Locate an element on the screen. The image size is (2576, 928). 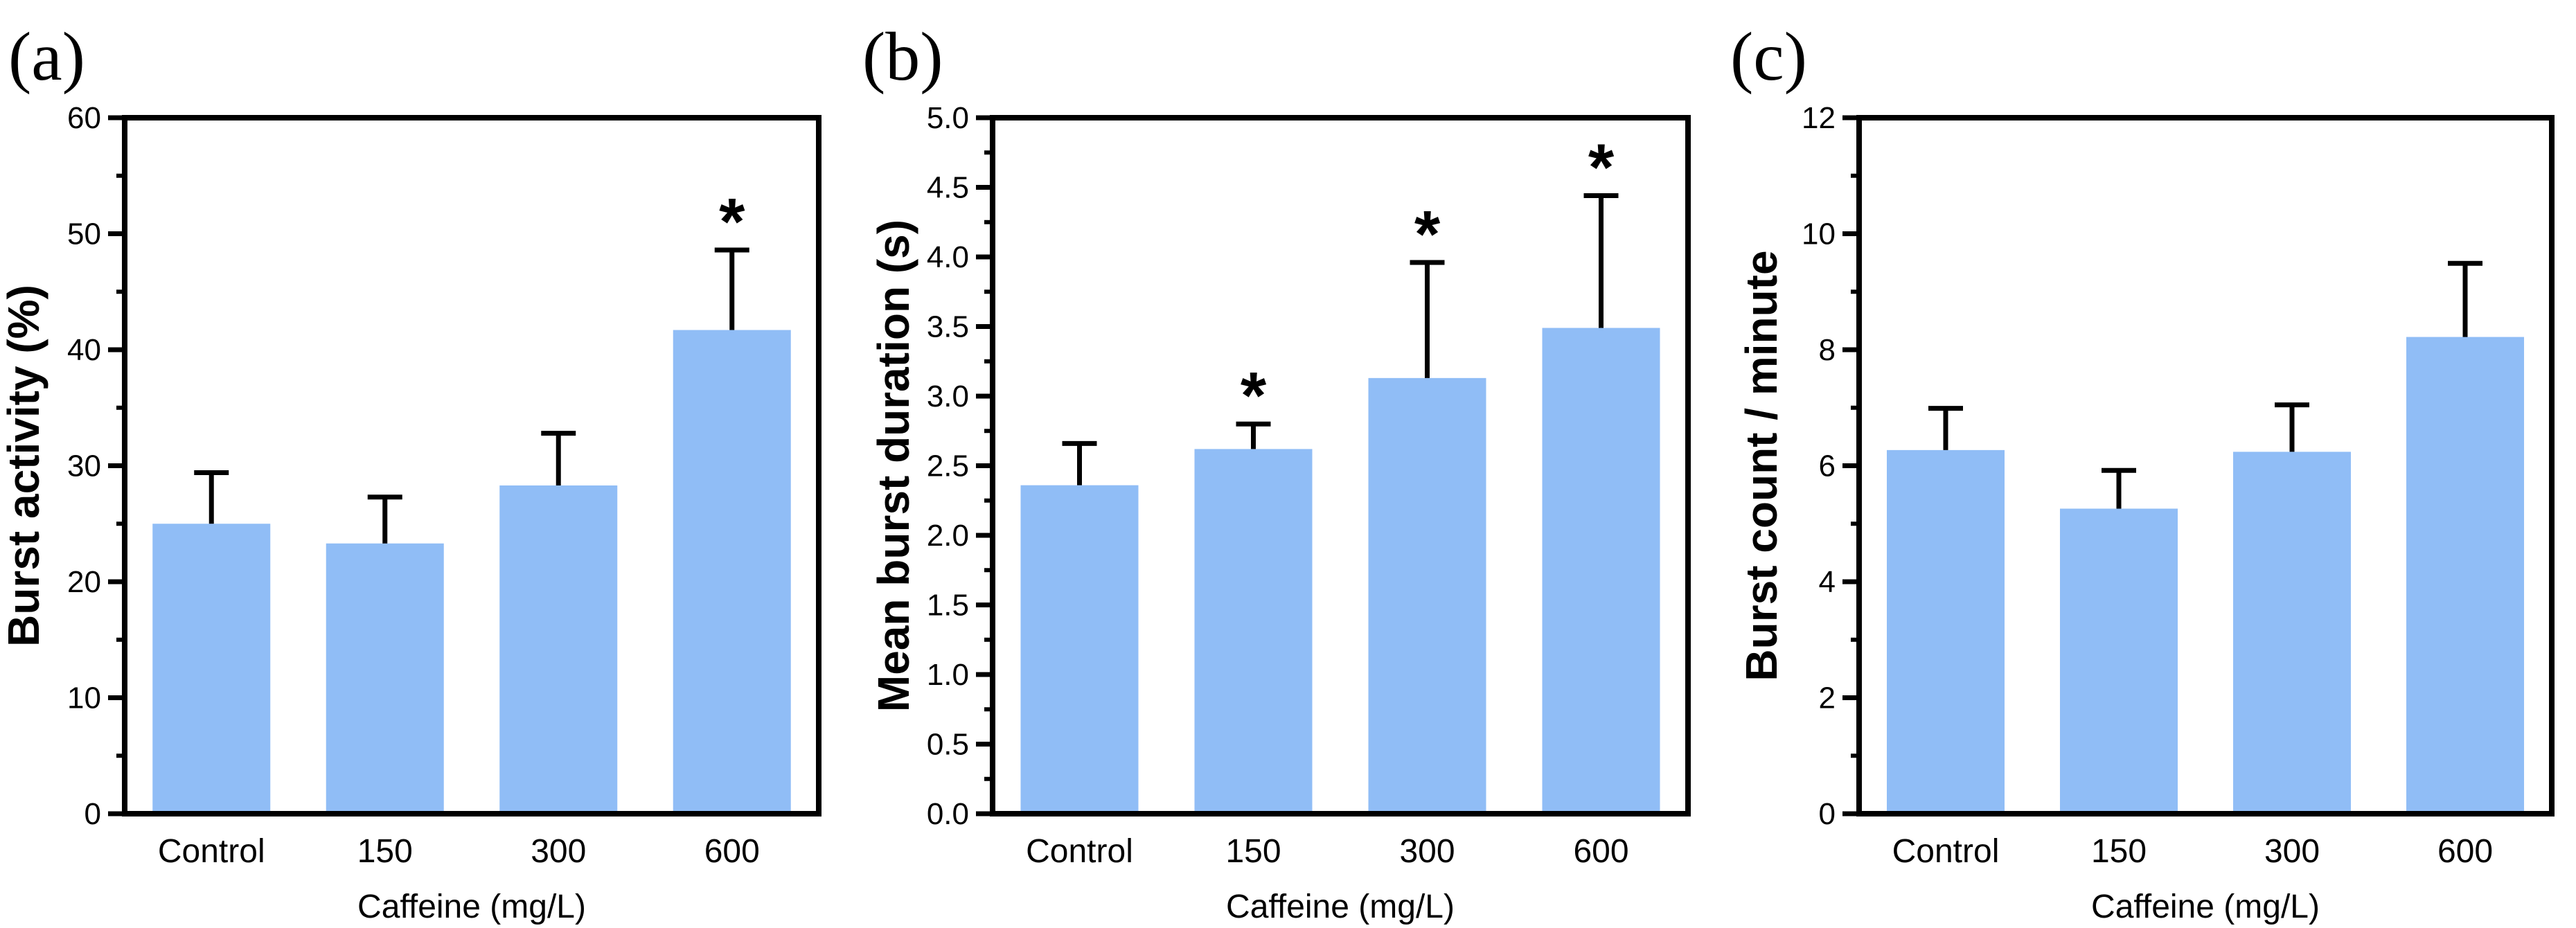
y-axis-title: Burst count / minute is located at coordinates (1761, 465).